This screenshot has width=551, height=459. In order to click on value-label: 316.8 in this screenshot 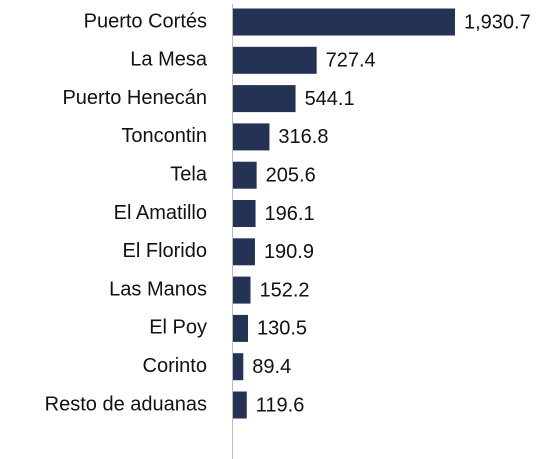, I will do `click(303, 137)`.